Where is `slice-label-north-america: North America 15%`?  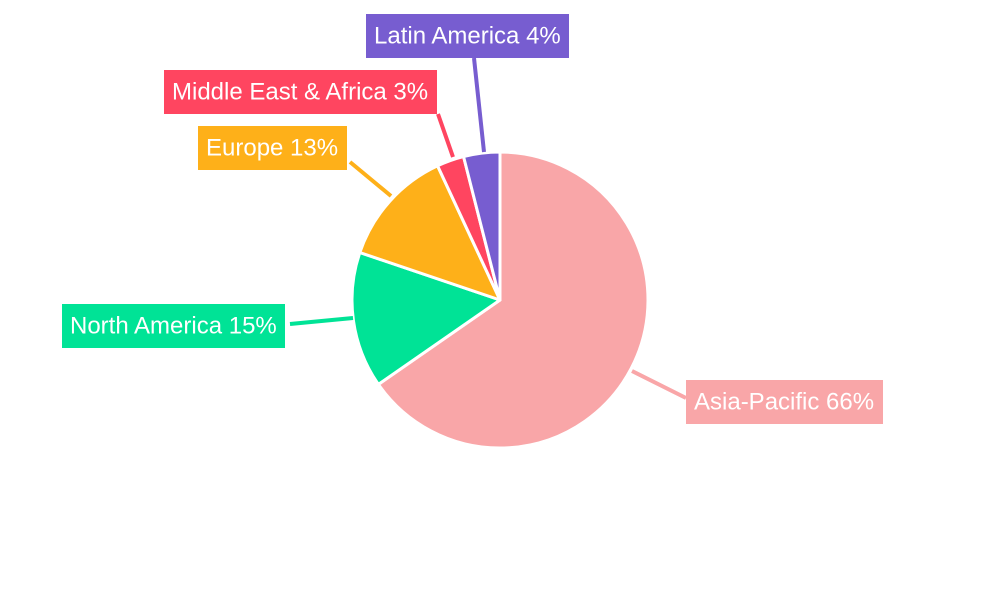
slice-label-north-america: North America 15% is located at coordinates (173, 326).